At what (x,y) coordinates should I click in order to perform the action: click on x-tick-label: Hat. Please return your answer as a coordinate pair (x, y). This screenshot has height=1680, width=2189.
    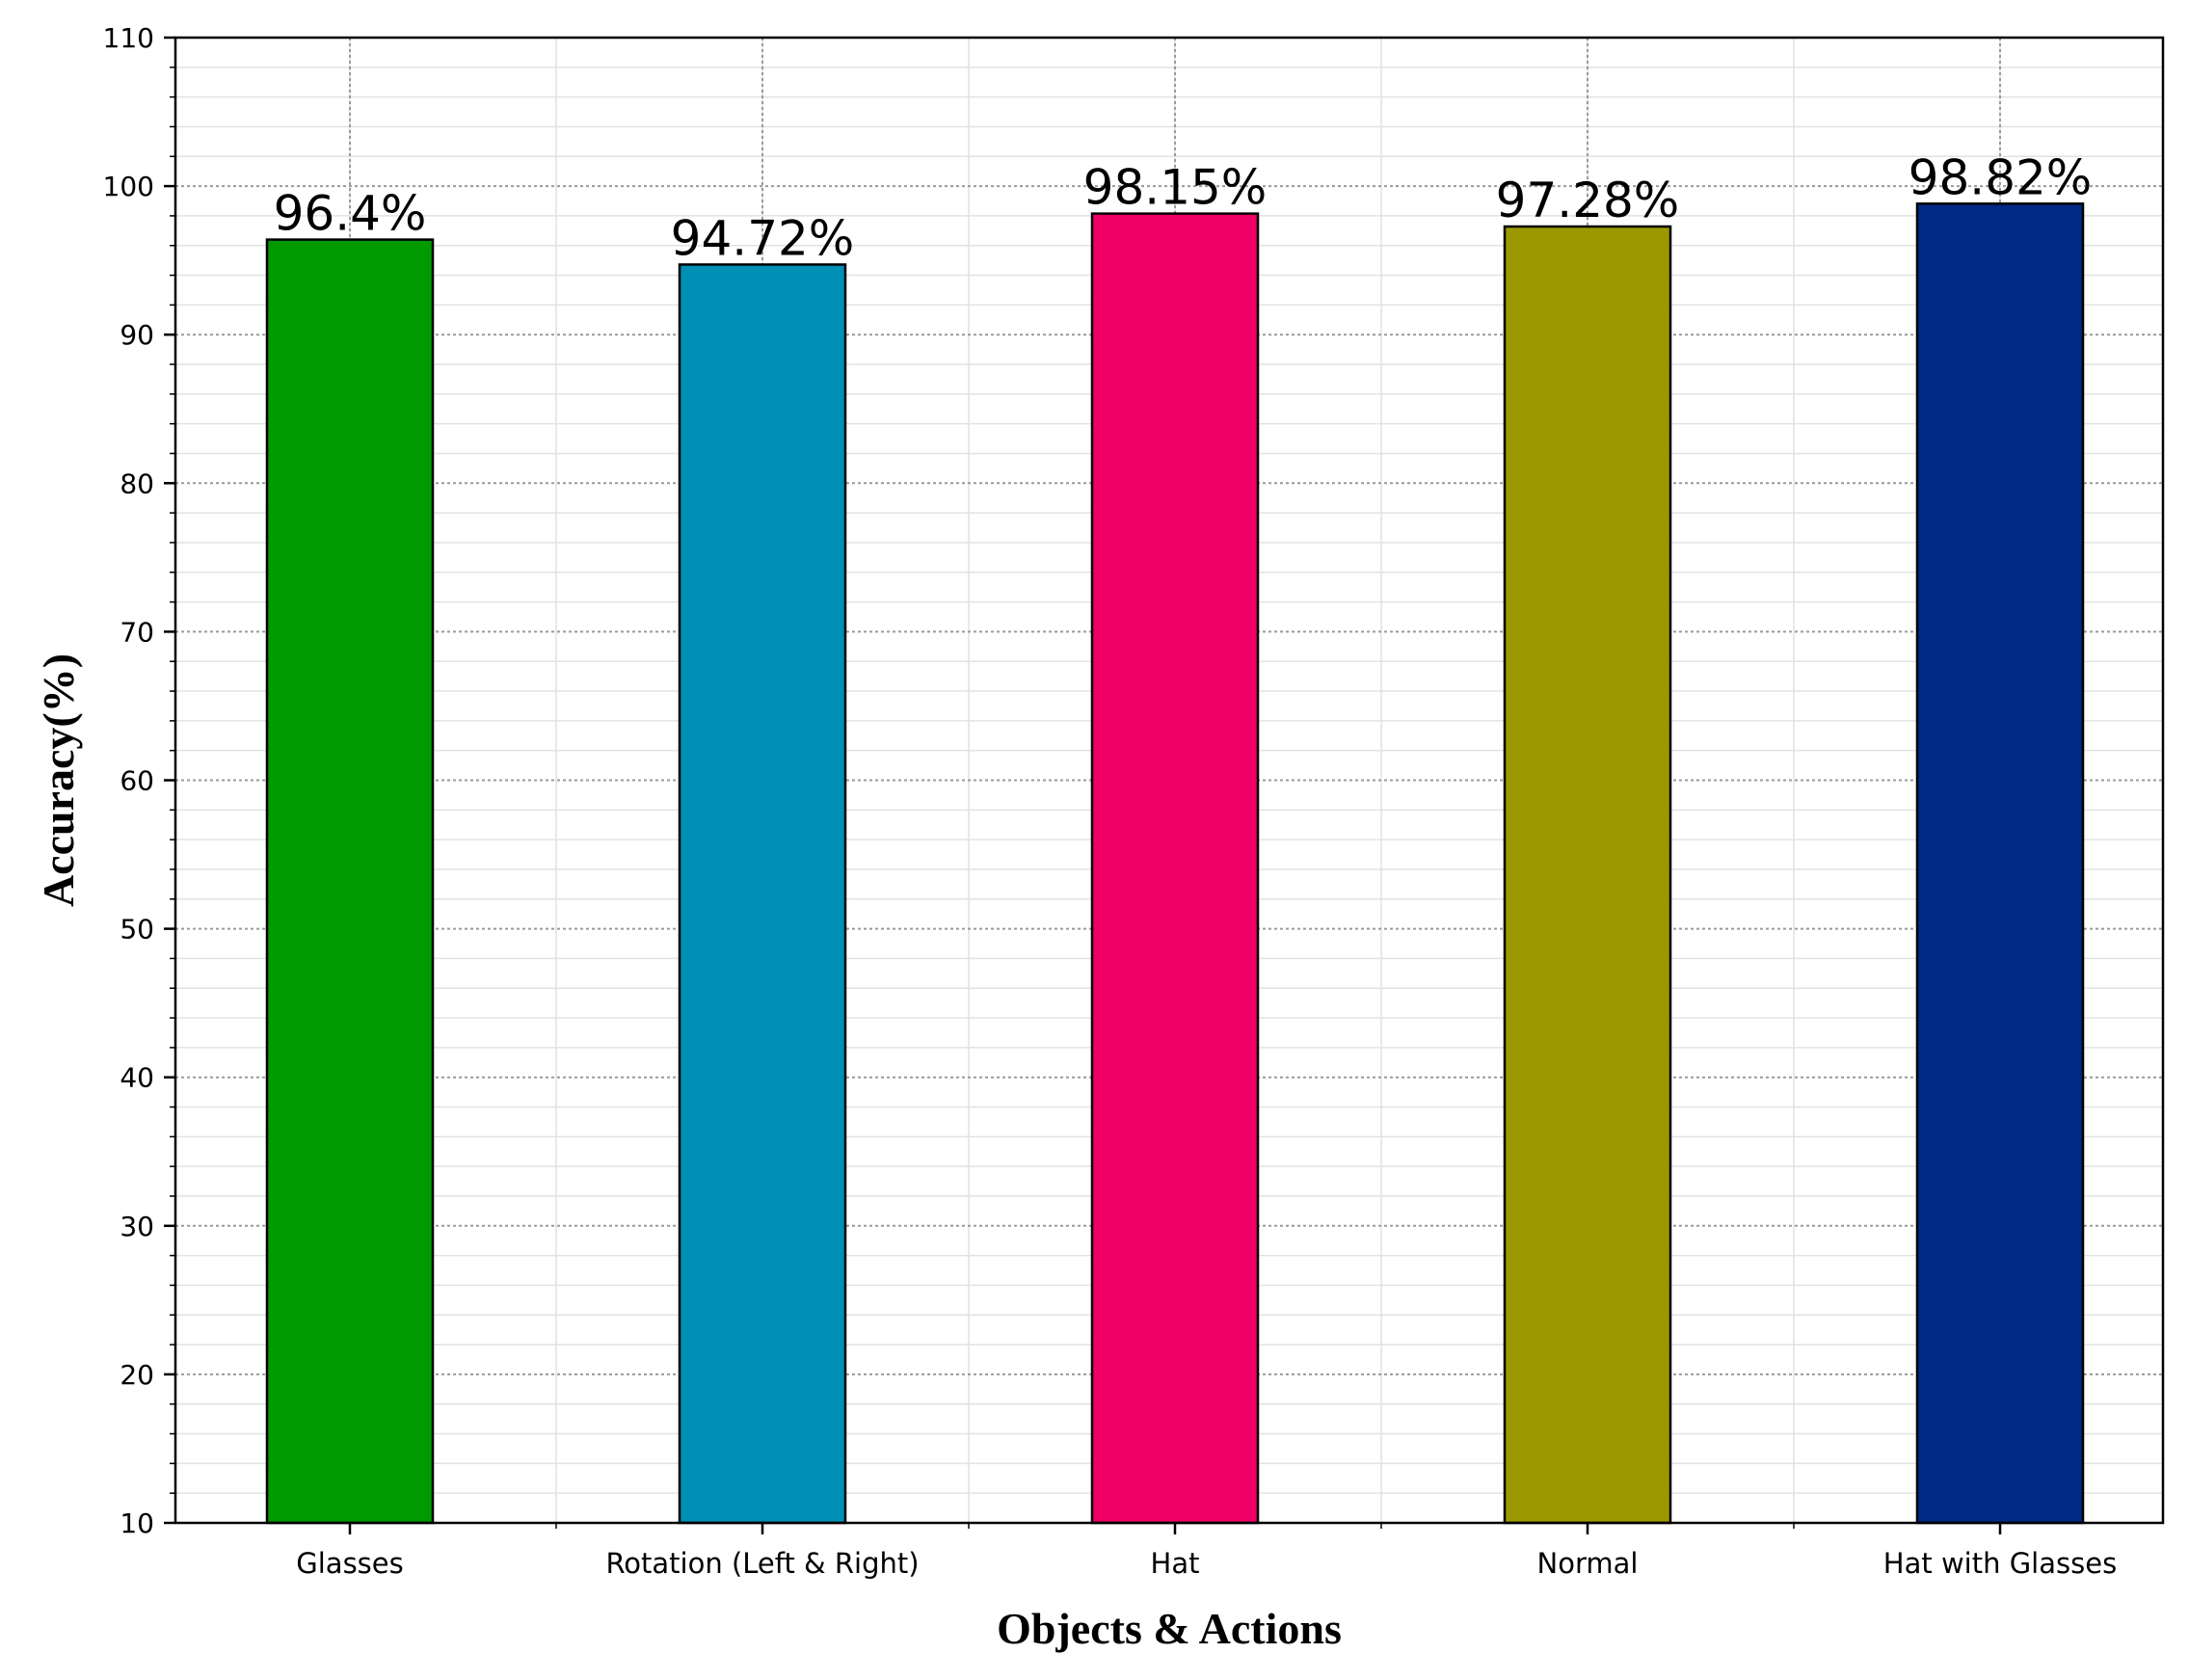
    Looking at the image, I should click on (1175, 1564).